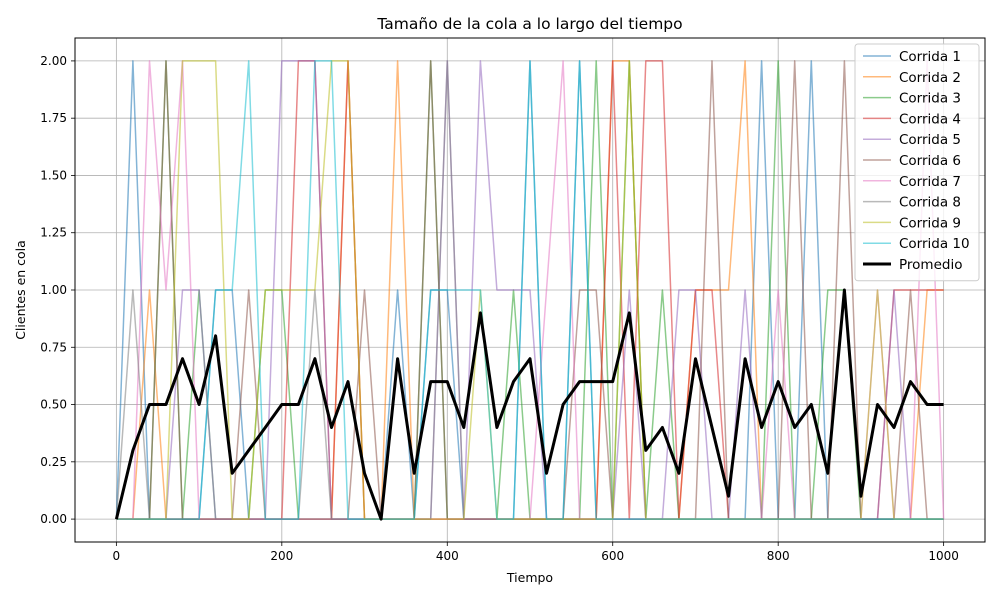 Image resolution: width=1000 pixels, height=600 pixels. I want to click on y-tick-label: 0.50, so click(53, 405).